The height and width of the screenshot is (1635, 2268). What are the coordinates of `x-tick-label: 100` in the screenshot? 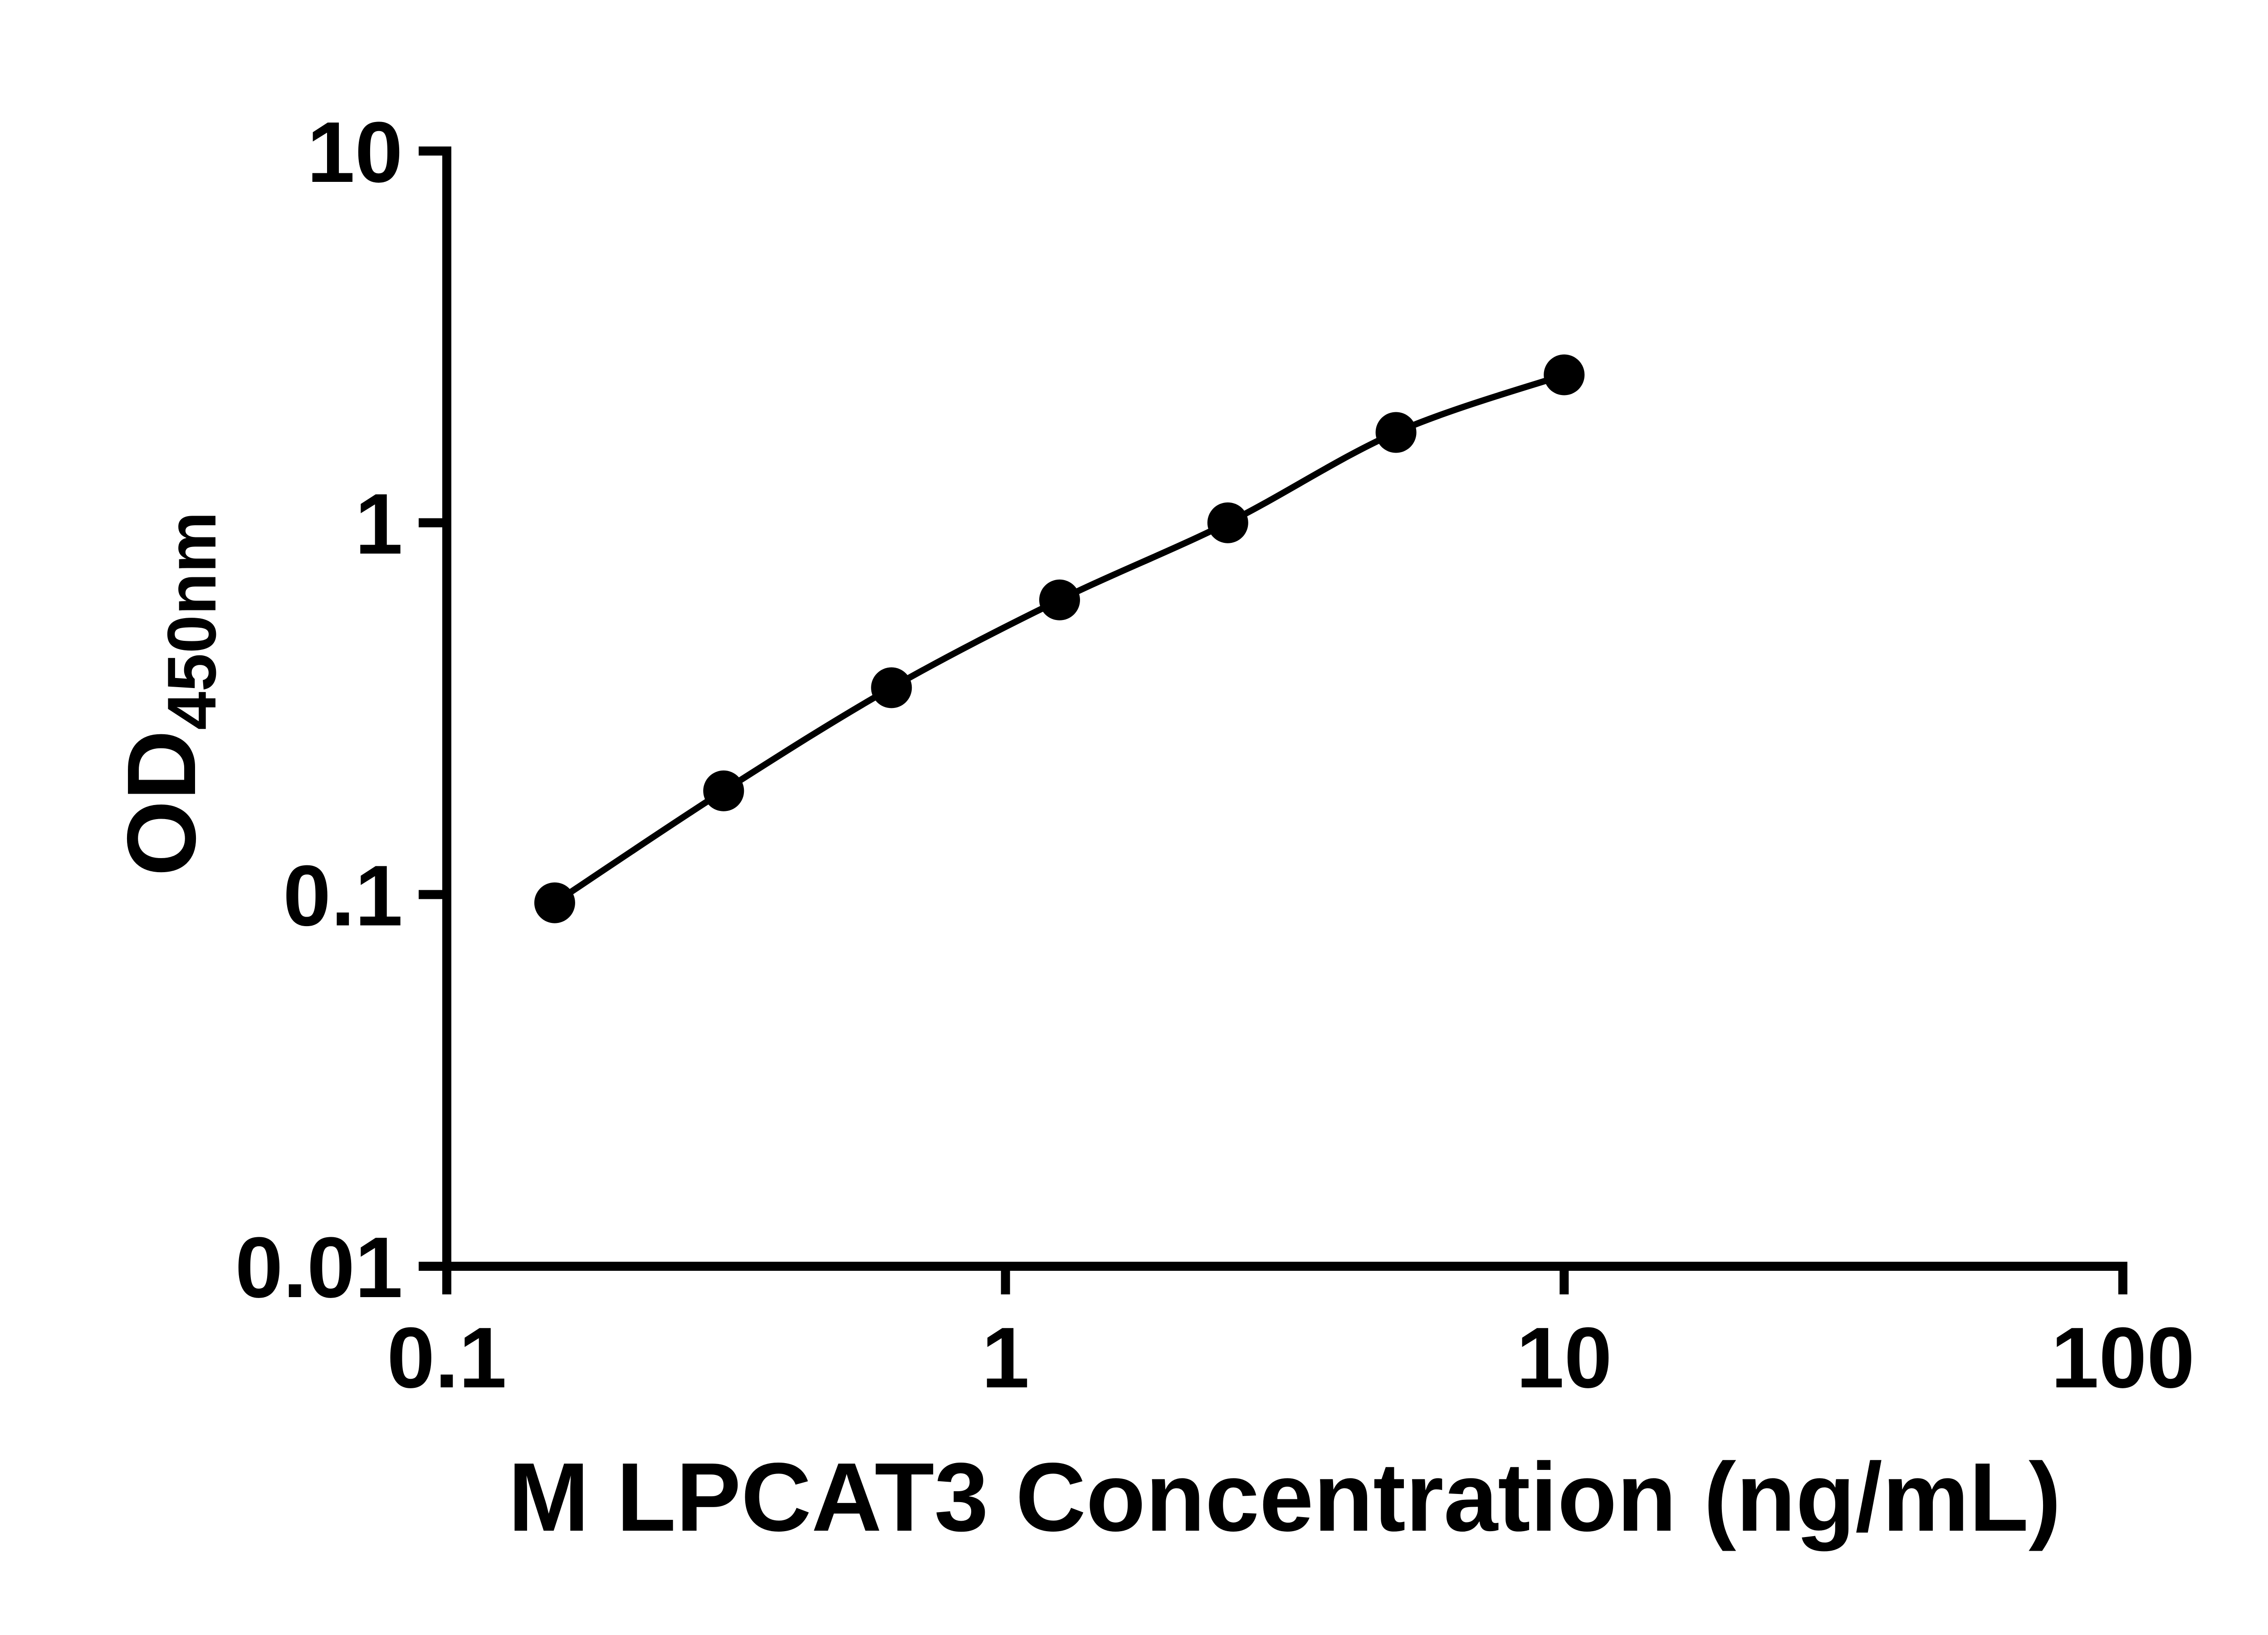 It's located at (2123, 1358).